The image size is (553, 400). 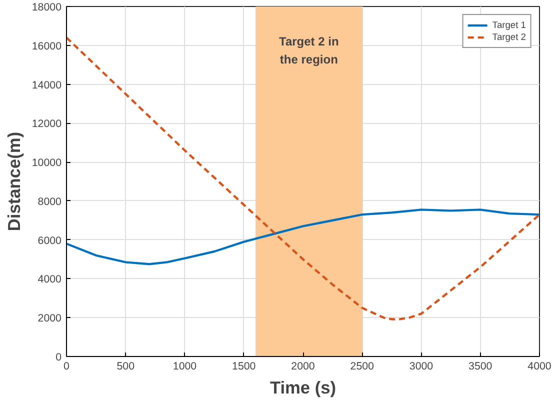 What do you see at coordinates (421, 366) in the screenshot?
I see `x-tick-label: 3000` at bounding box center [421, 366].